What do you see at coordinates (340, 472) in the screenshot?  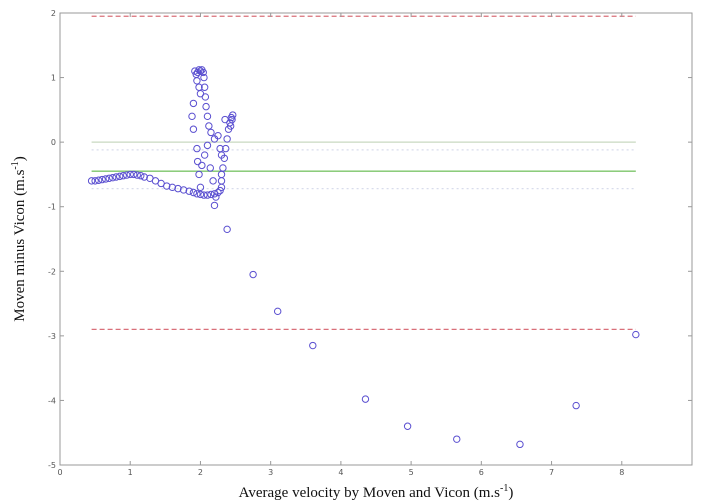 I see `x-tick-label: 4` at bounding box center [340, 472].